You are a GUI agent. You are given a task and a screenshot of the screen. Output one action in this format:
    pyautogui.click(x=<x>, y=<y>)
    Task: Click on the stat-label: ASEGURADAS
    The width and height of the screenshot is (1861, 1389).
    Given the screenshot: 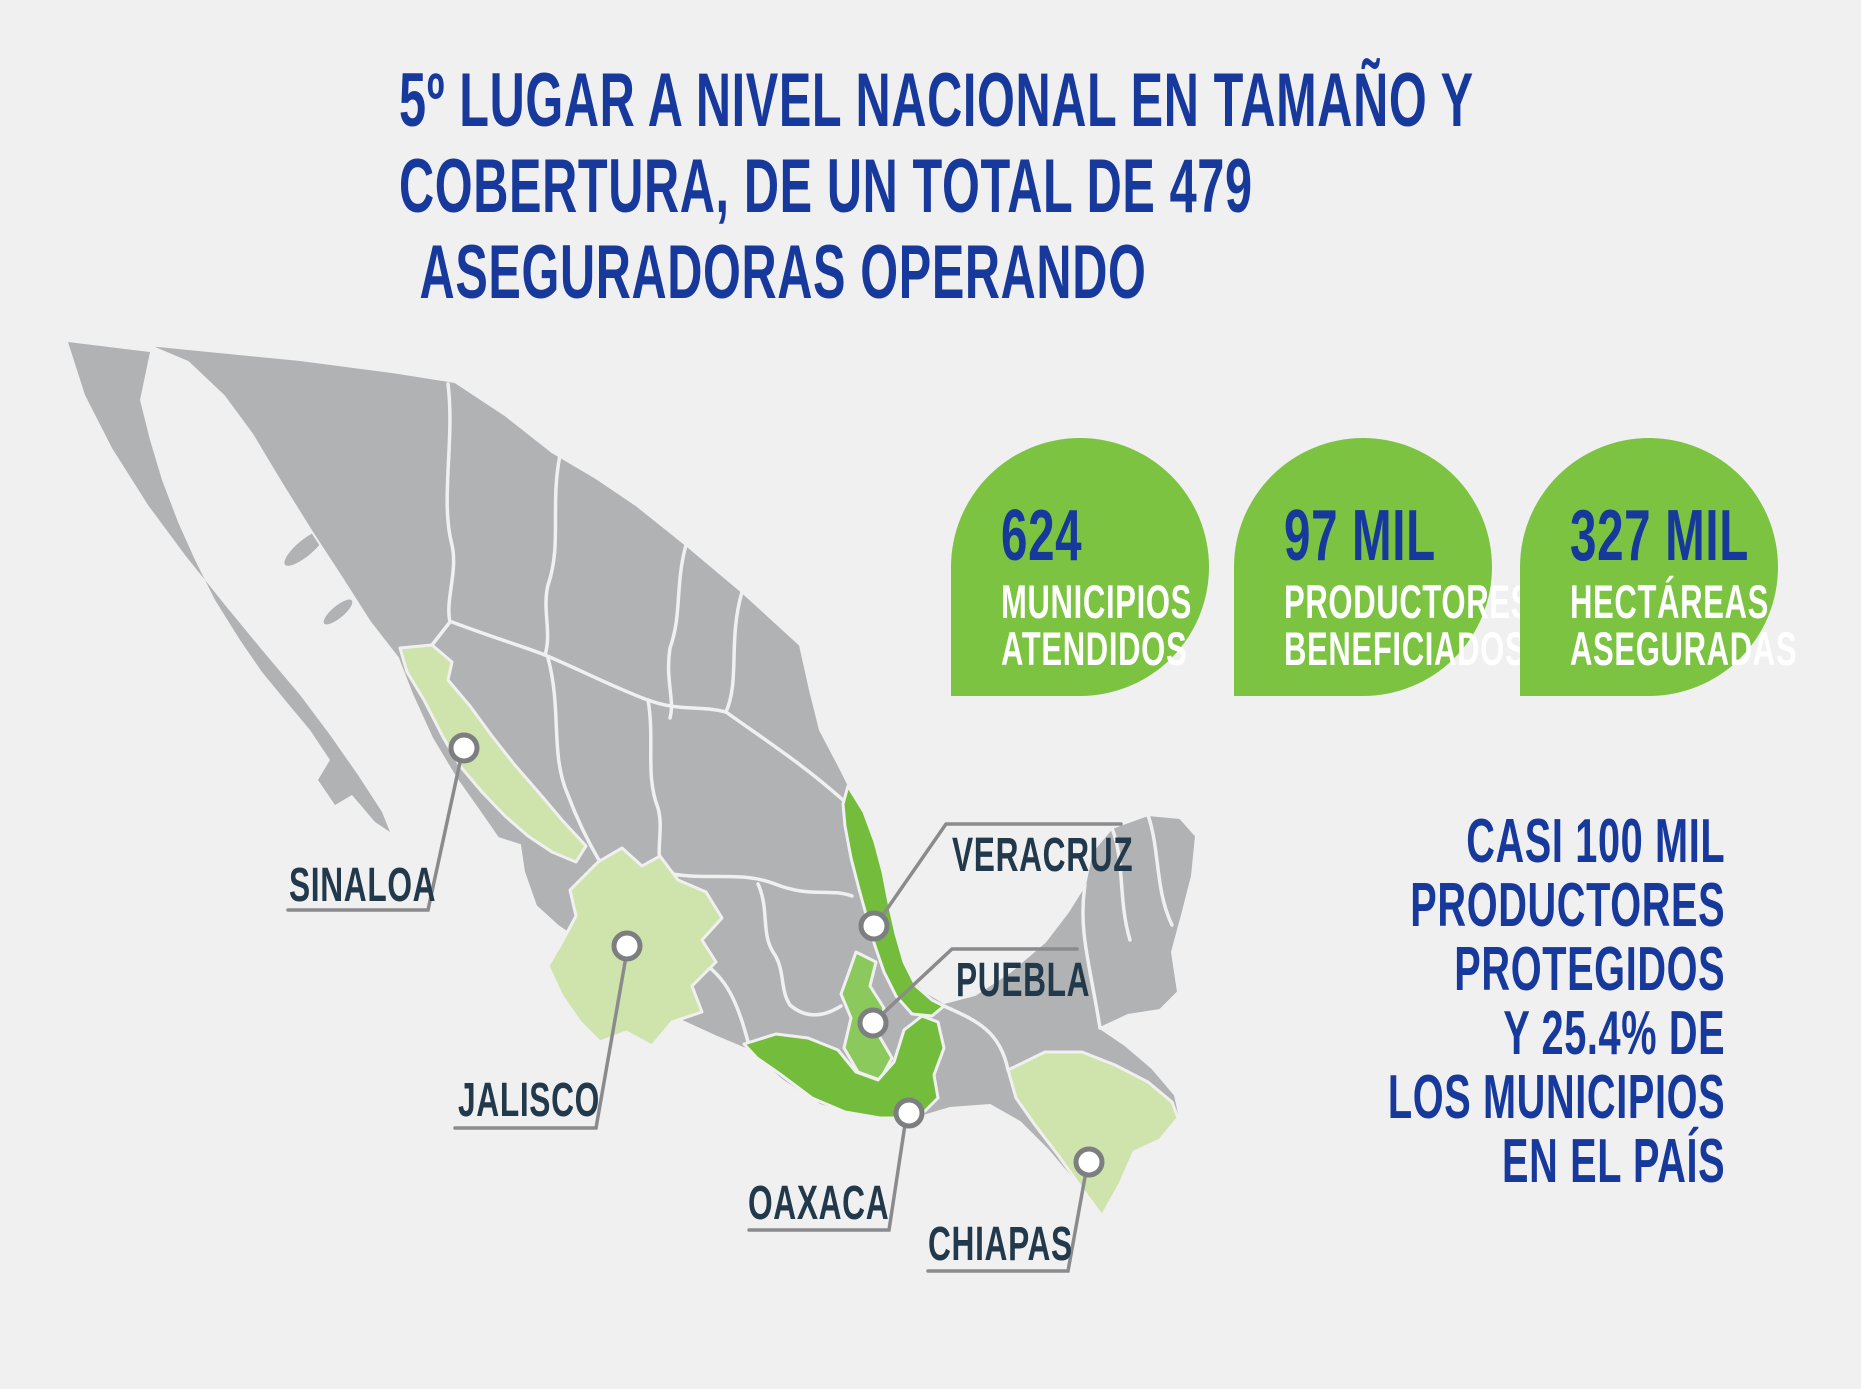 What is the action you would take?
    pyautogui.click(x=1684, y=648)
    